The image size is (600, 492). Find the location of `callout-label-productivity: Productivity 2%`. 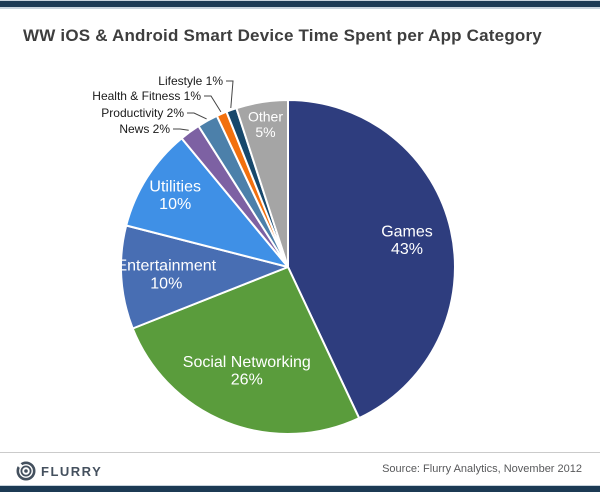

callout-label-productivity: Productivity 2% is located at coordinates (142, 113).